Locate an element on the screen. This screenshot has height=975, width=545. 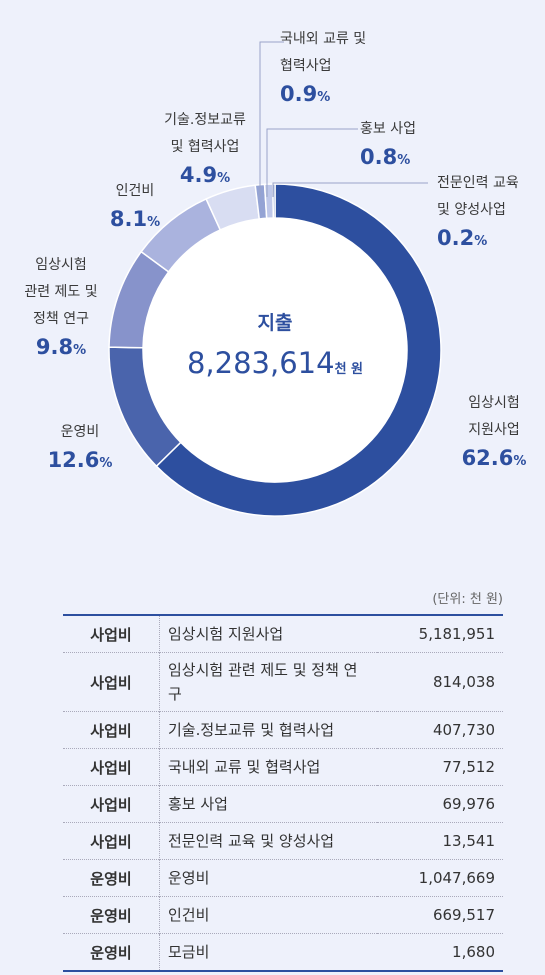
slice-label: 기술.정보교류 및 협력사업 is located at coordinates (205, 133).